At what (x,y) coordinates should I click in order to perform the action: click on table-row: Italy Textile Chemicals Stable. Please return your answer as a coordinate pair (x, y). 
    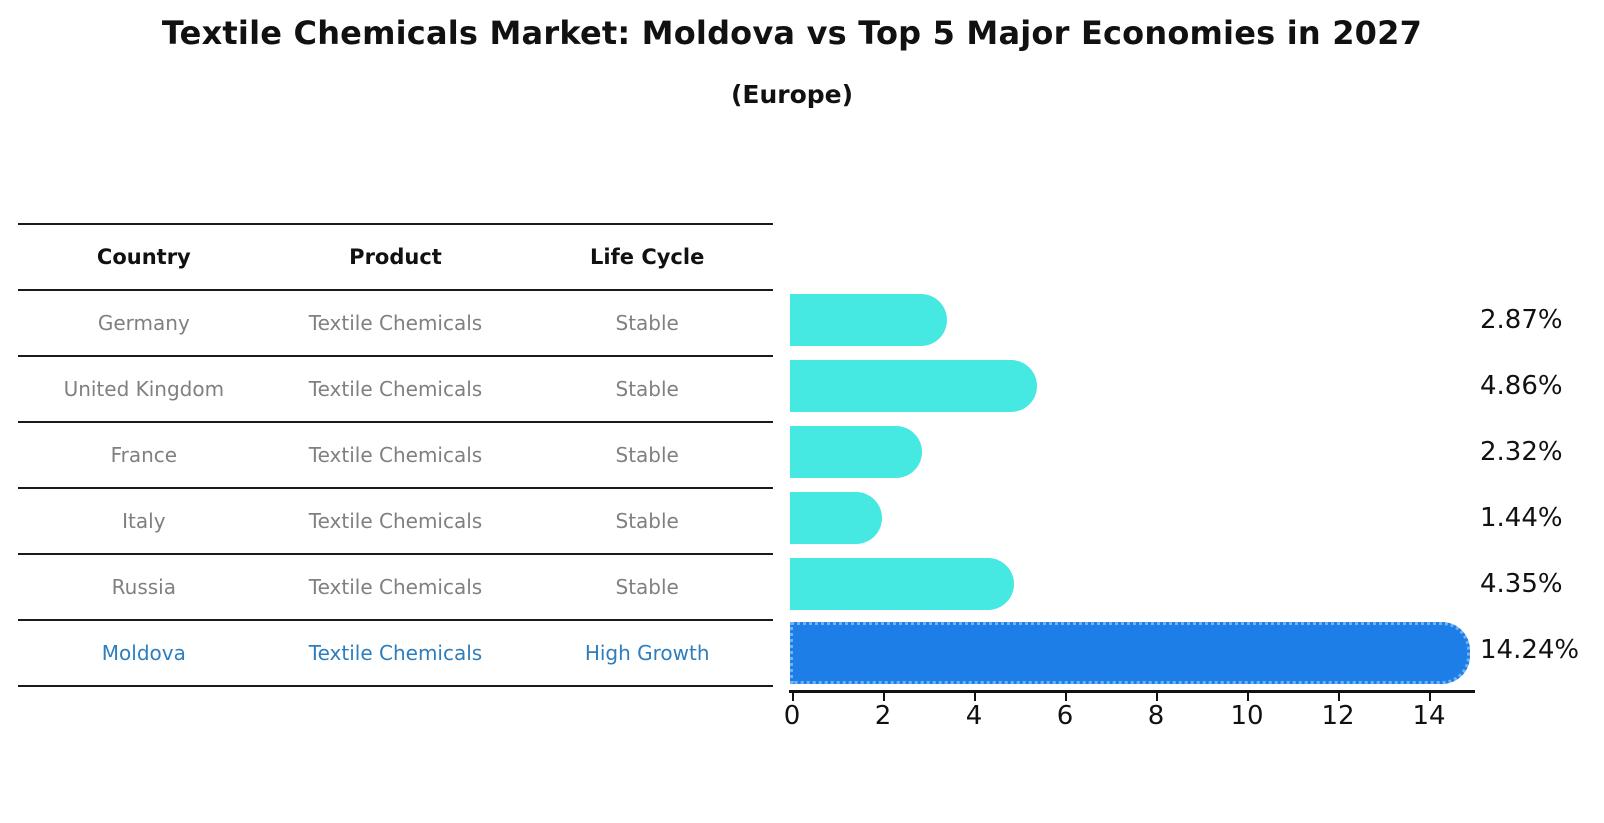
    Looking at the image, I should click on (395, 520).